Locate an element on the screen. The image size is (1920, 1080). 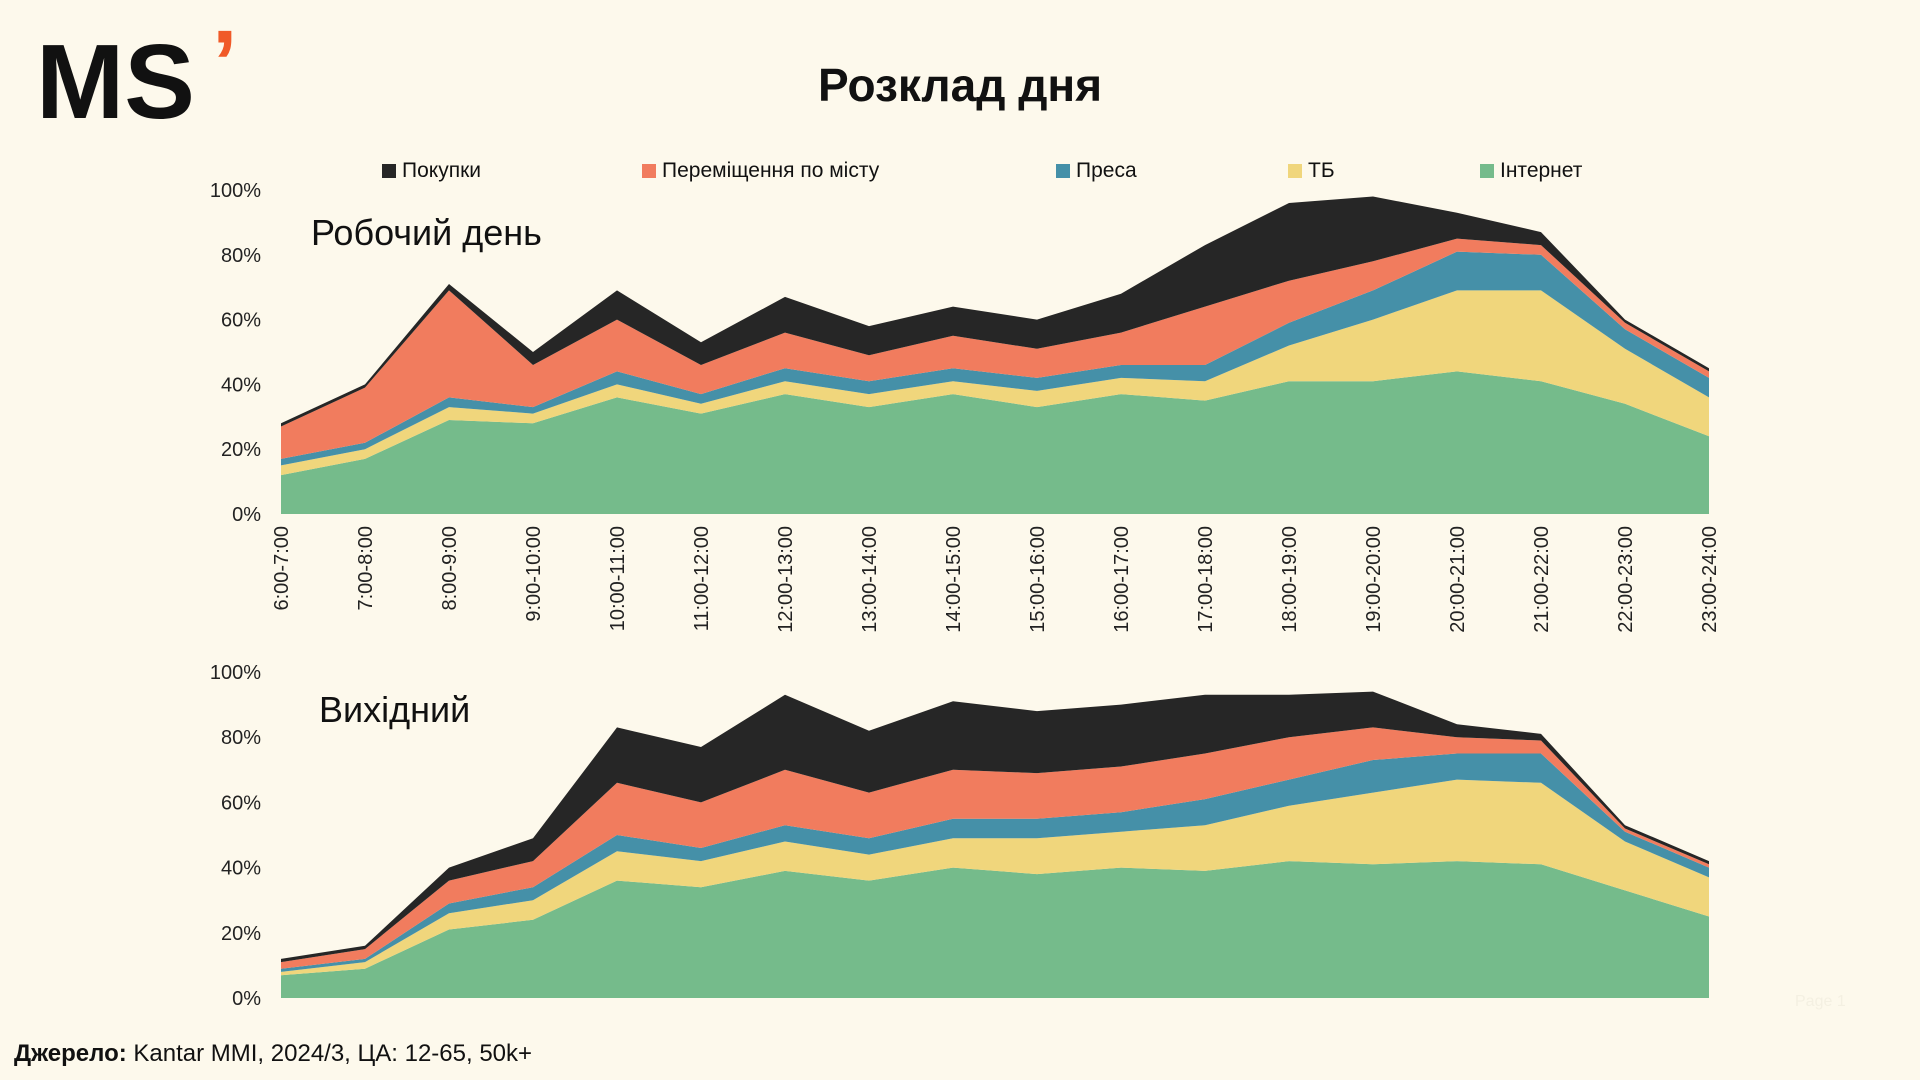
x-tick-label: 12:00-13:00 is located at coordinates (786, 579).